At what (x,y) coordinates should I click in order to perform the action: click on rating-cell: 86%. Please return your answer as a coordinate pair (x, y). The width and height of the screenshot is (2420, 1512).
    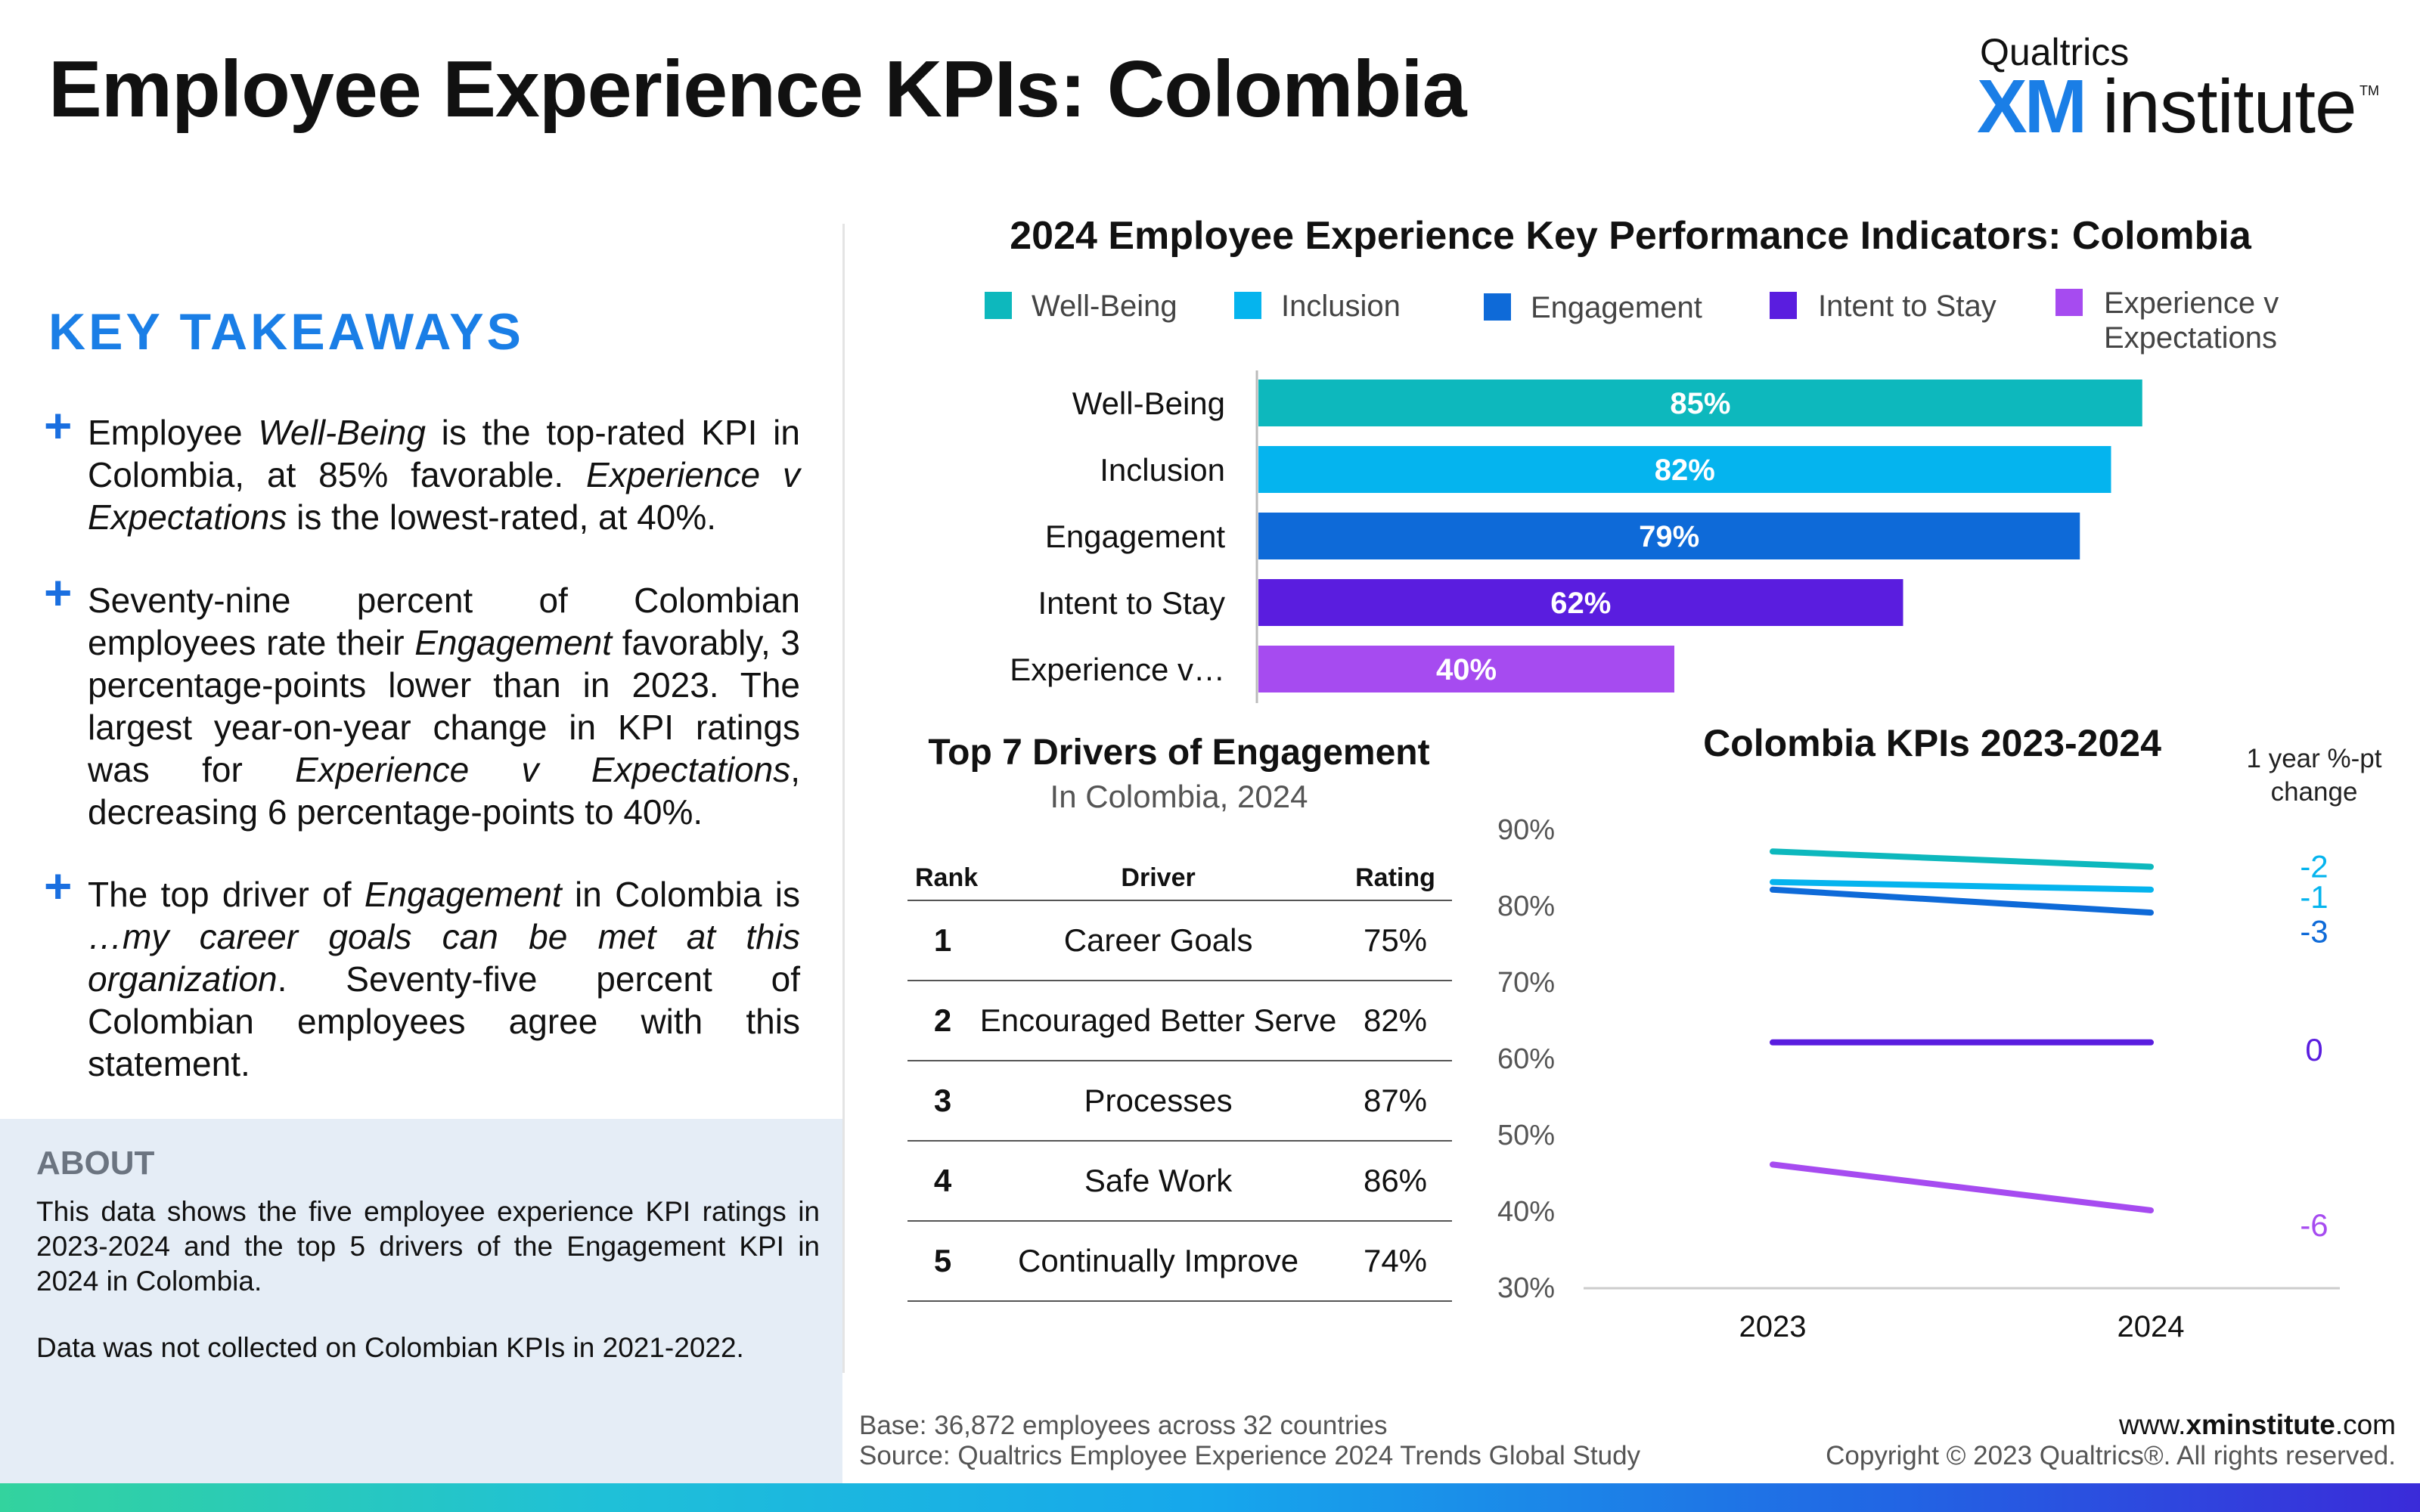
    Looking at the image, I should click on (1395, 1181).